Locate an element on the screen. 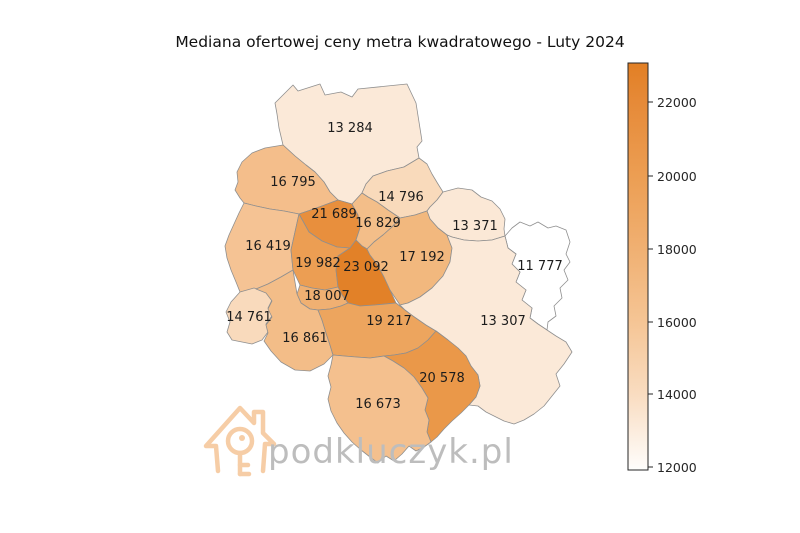  watermark: podkluczyk.pl is located at coordinates (358, 441).